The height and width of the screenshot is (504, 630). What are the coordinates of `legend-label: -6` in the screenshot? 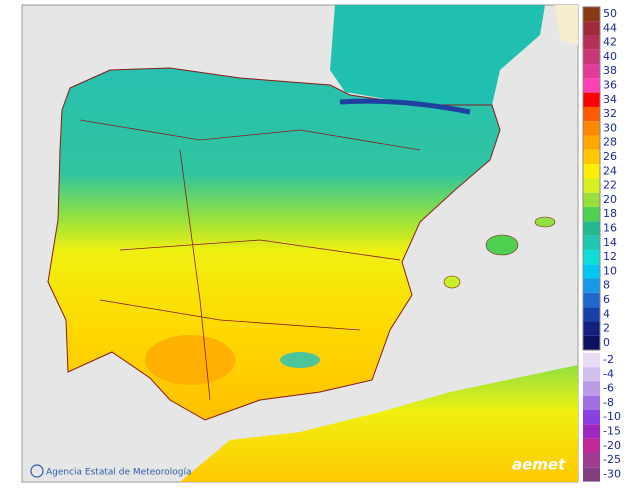 It's located at (608, 388).